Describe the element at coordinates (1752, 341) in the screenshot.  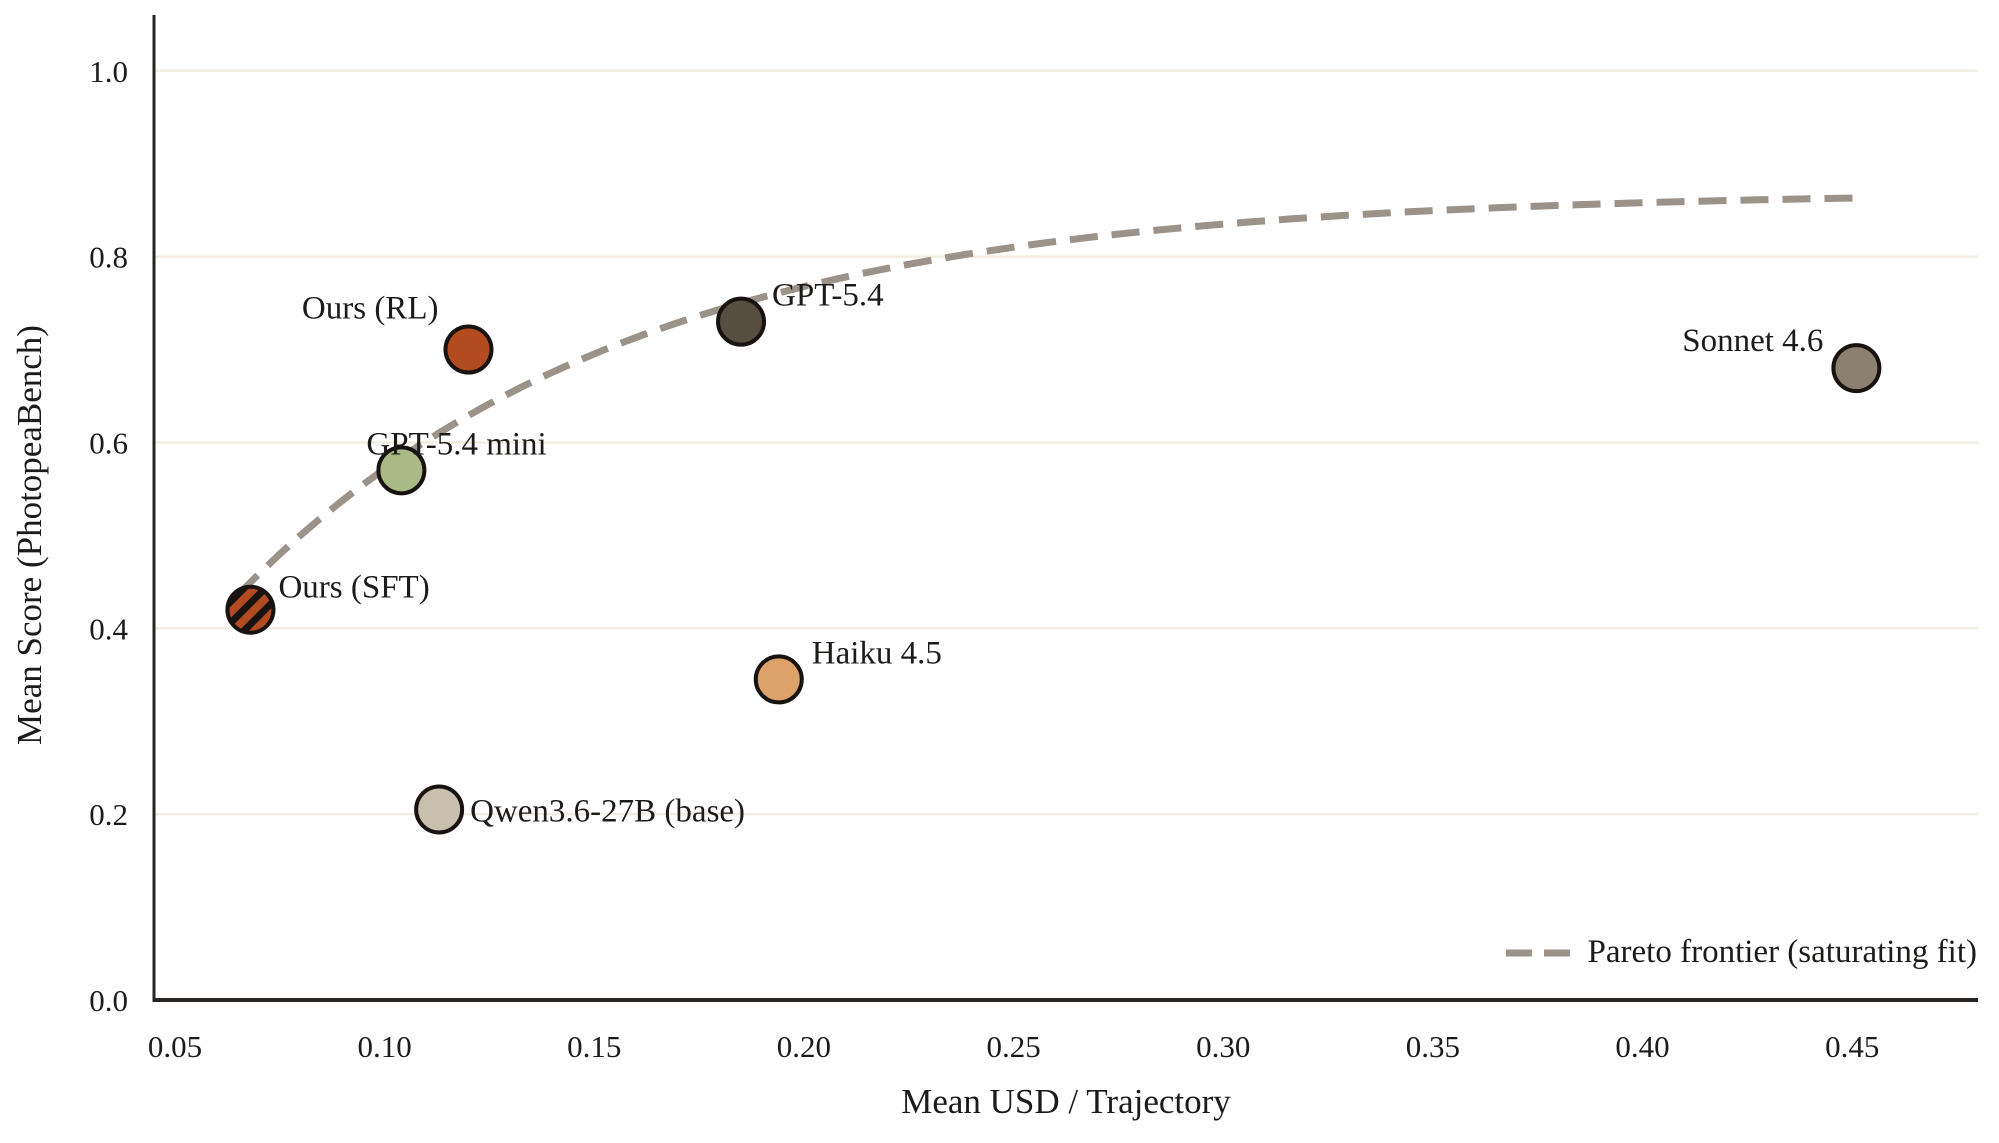
I see `point-label-sonnet-4.6: Sonnet 4.6` at that location.